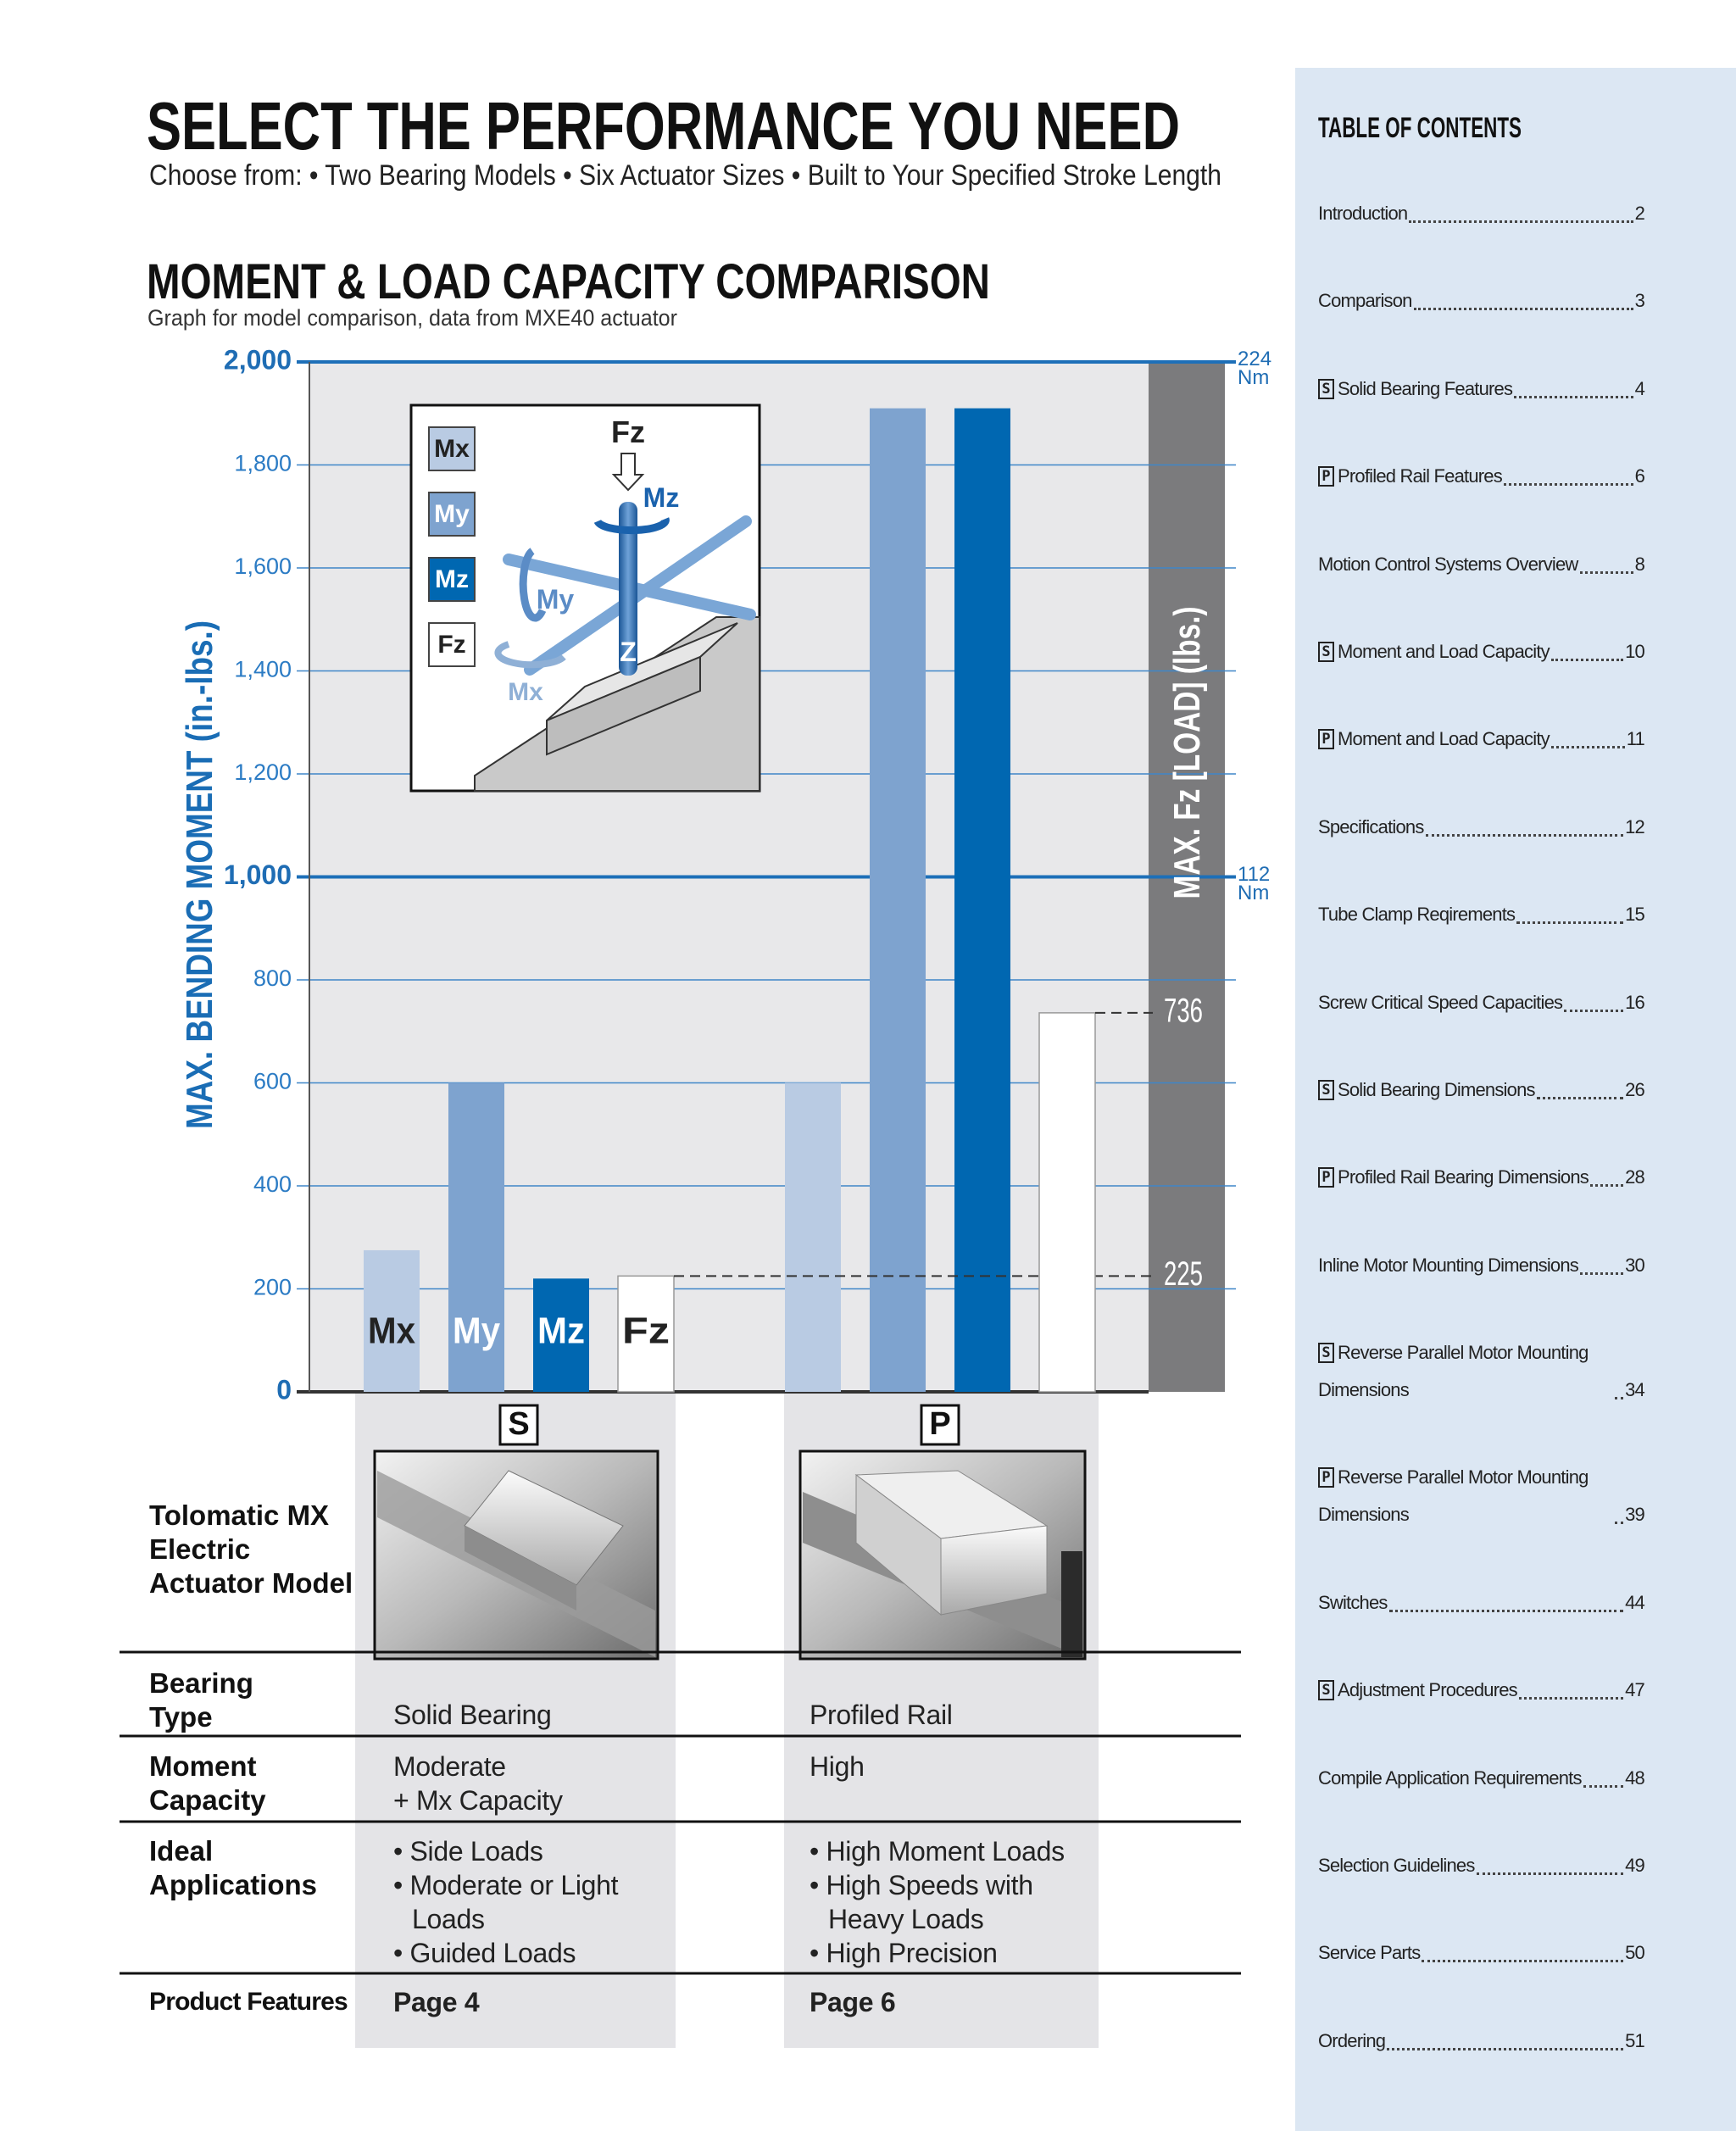  Describe the element at coordinates (568, 281) in the screenshot. I see `chart-title: MOMENT & LOAD CAPACITY COMPARISON` at that location.